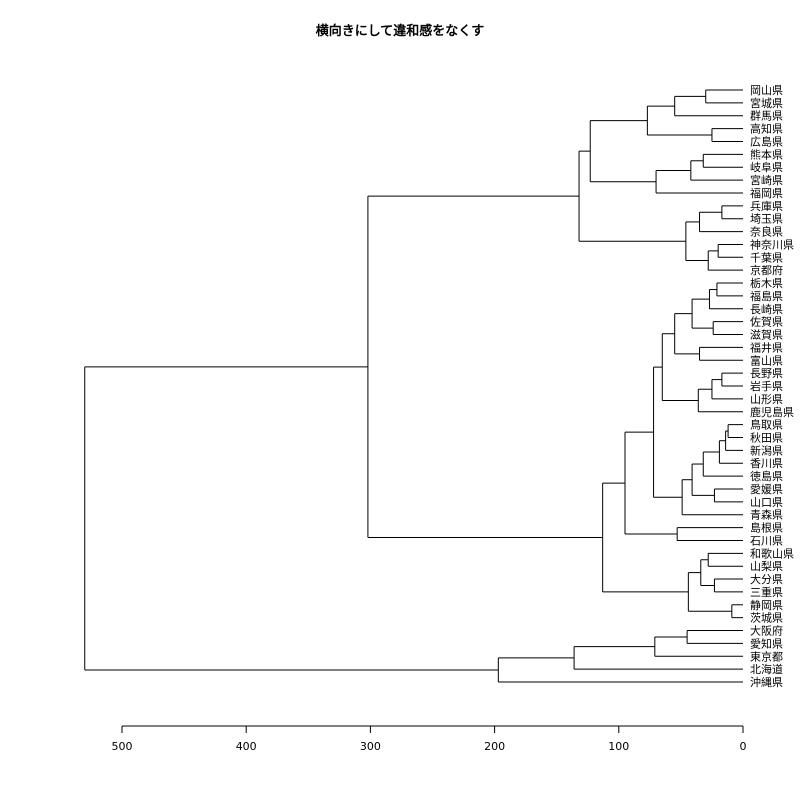 The width and height of the screenshot is (800, 800). I want to click on leaf-label: 兵庫県, so click(766, 206).